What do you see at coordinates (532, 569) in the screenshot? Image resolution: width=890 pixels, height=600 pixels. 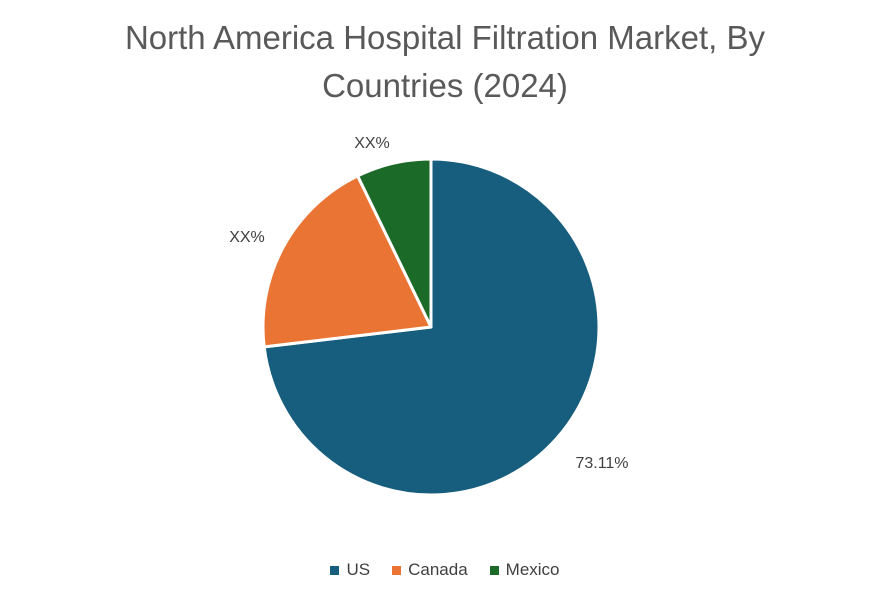 I see `legend-label-mexico: Mexico` at bounding box center [532, 569].